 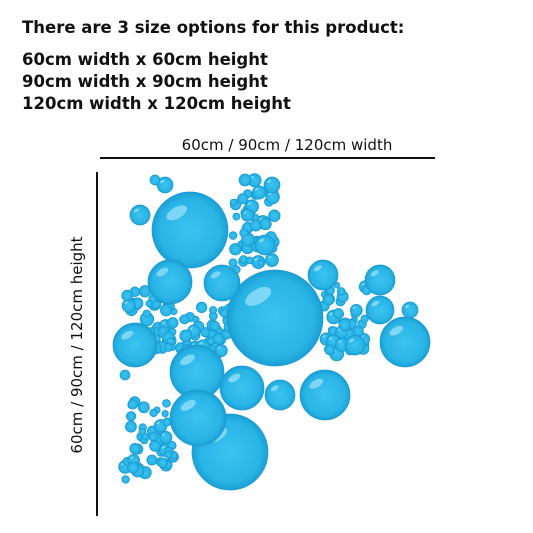 What do you see at coordinates (156, 103) in the screenshot?
I see `size-option: 120cm width x 120cm height` at bounding box center [156, 103].